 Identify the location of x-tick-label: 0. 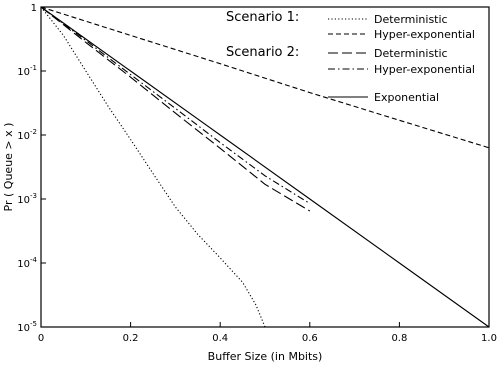
(41, 338).